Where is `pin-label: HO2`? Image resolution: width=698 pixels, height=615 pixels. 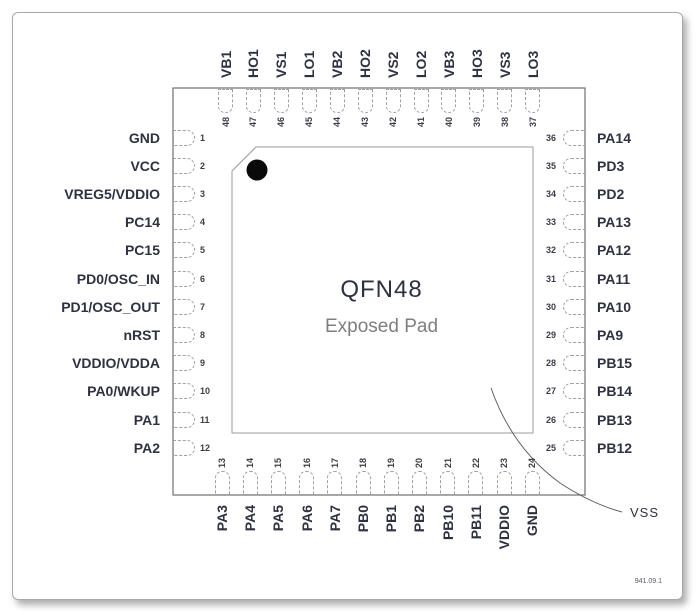
pin-label: HO2 is located at coordinates (365, 63).